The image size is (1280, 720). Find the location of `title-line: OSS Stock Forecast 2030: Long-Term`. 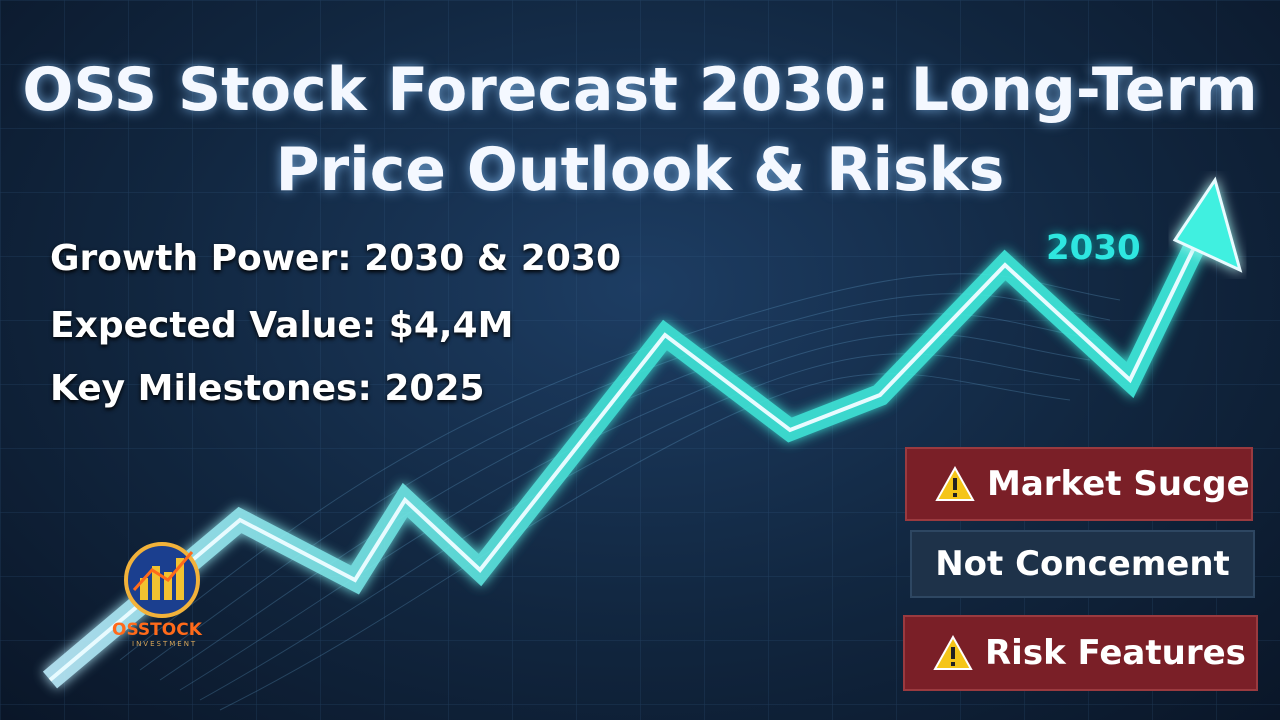

title-line: OSS Stock Forecast 2030: Long-Term is located at coordinates (640, 90).